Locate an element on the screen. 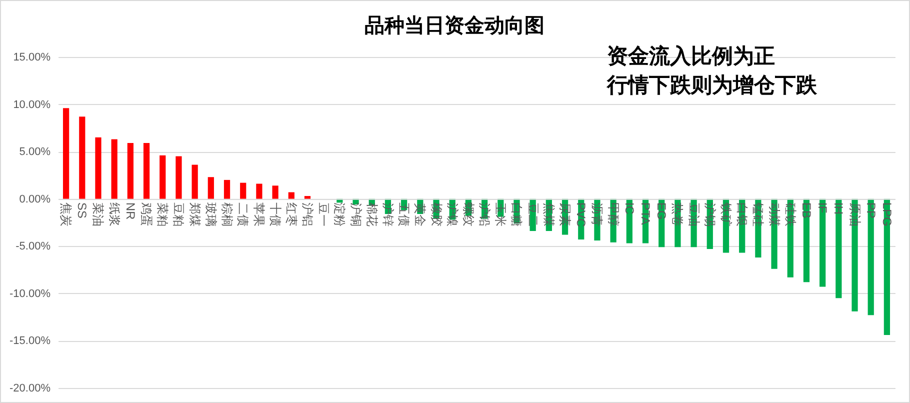 The width and height of the screenshot is (910, 403). x-tick-label: 动煤 is located at coordinates (774, 214).